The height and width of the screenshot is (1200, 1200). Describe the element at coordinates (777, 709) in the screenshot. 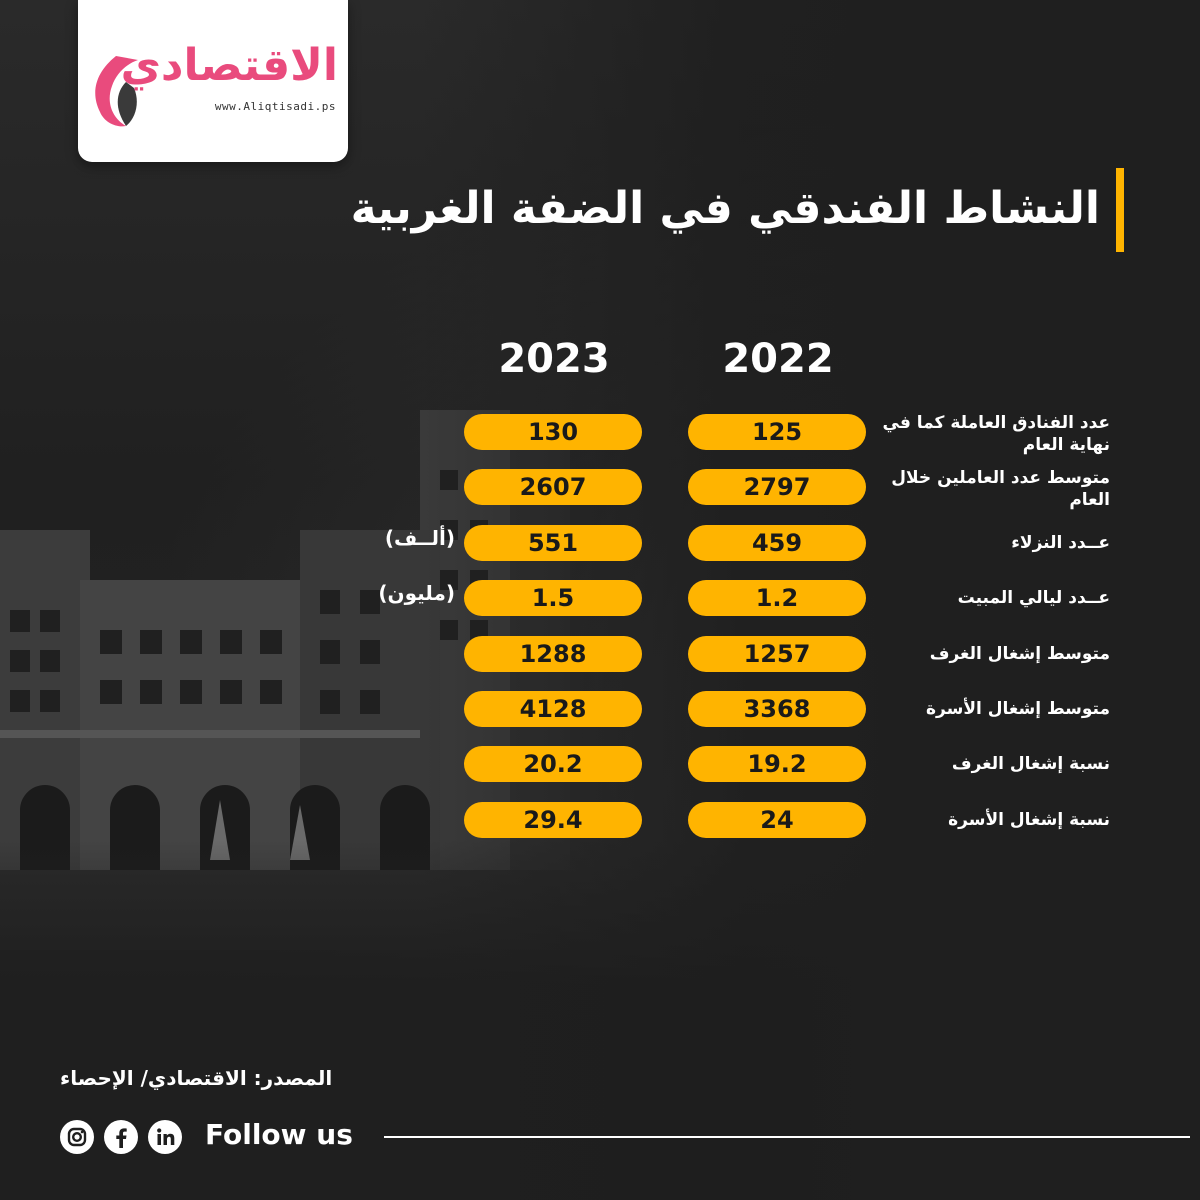

I see `value-2022: 3368` at that location.